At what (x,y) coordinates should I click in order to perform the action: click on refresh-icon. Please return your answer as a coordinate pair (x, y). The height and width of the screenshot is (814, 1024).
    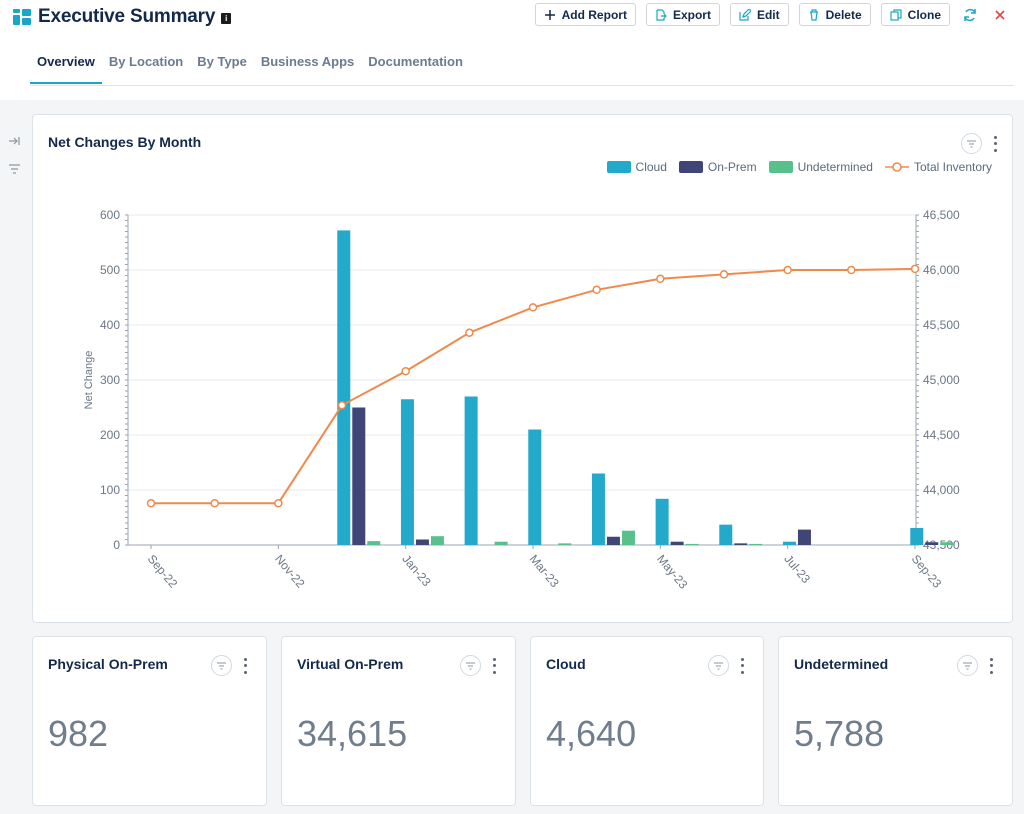
    Looking at the image, I should click on (970, 15).